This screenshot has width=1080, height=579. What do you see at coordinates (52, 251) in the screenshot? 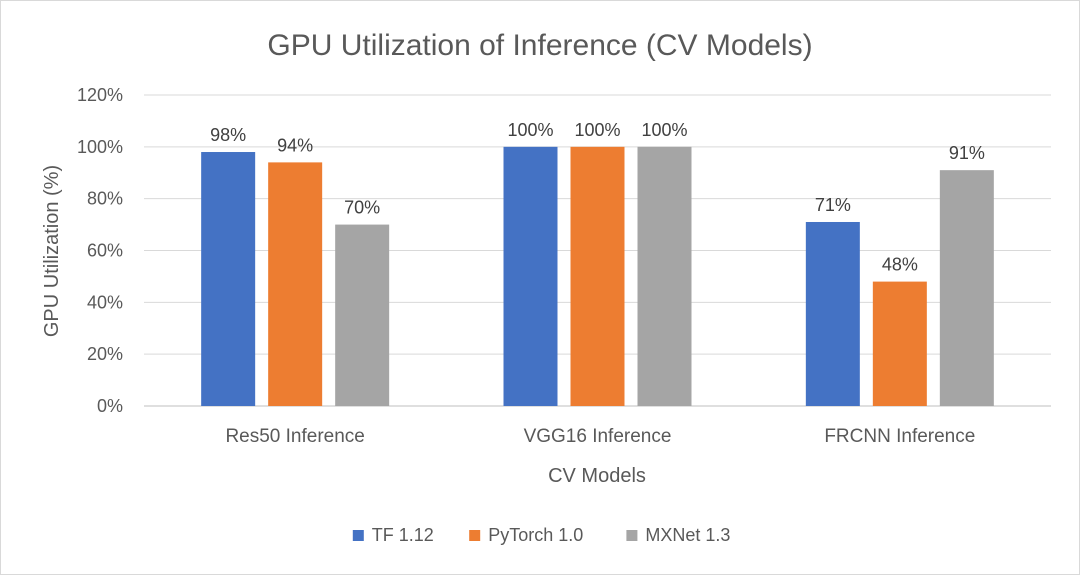
I see `y-axis-title: GPU Utilization (%)` at bounding box center [52, 251].